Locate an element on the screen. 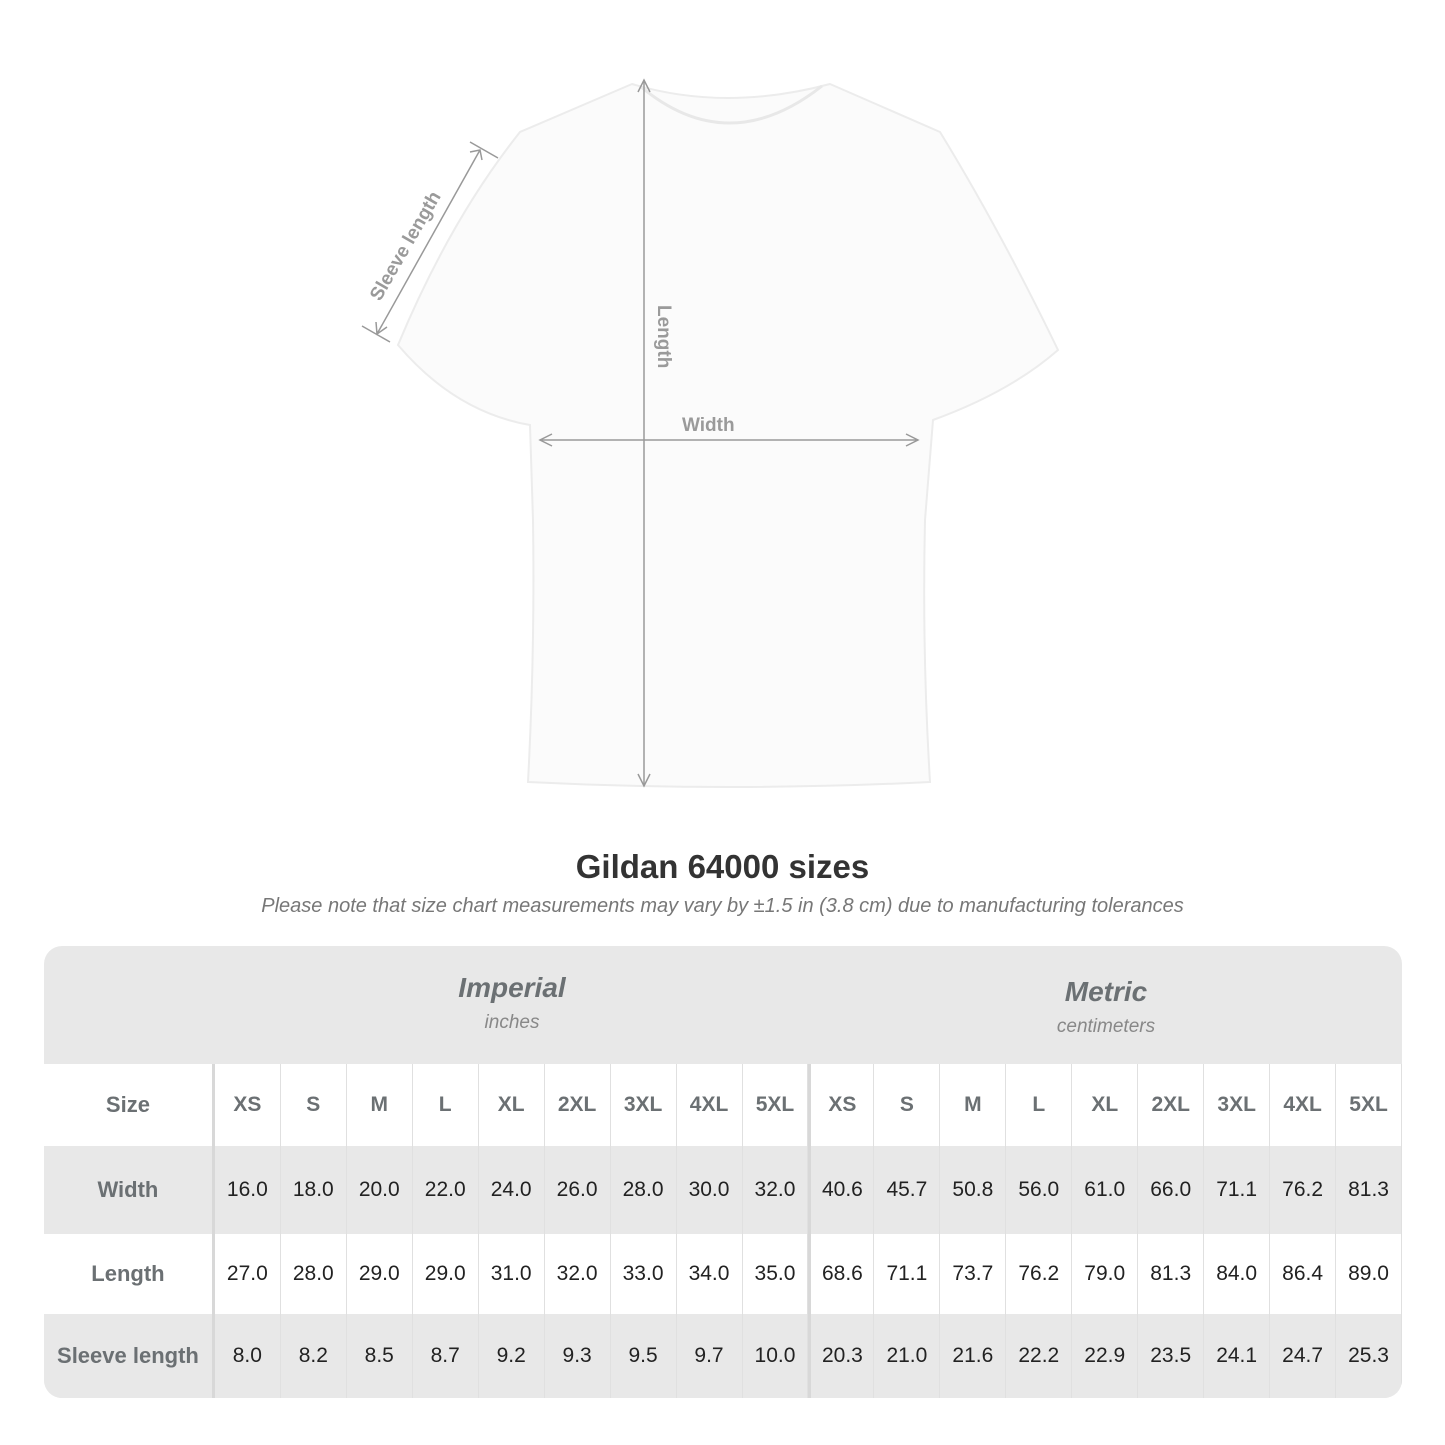  metric-value-cell: 84.0 is located at coordinates (1237, 1274).